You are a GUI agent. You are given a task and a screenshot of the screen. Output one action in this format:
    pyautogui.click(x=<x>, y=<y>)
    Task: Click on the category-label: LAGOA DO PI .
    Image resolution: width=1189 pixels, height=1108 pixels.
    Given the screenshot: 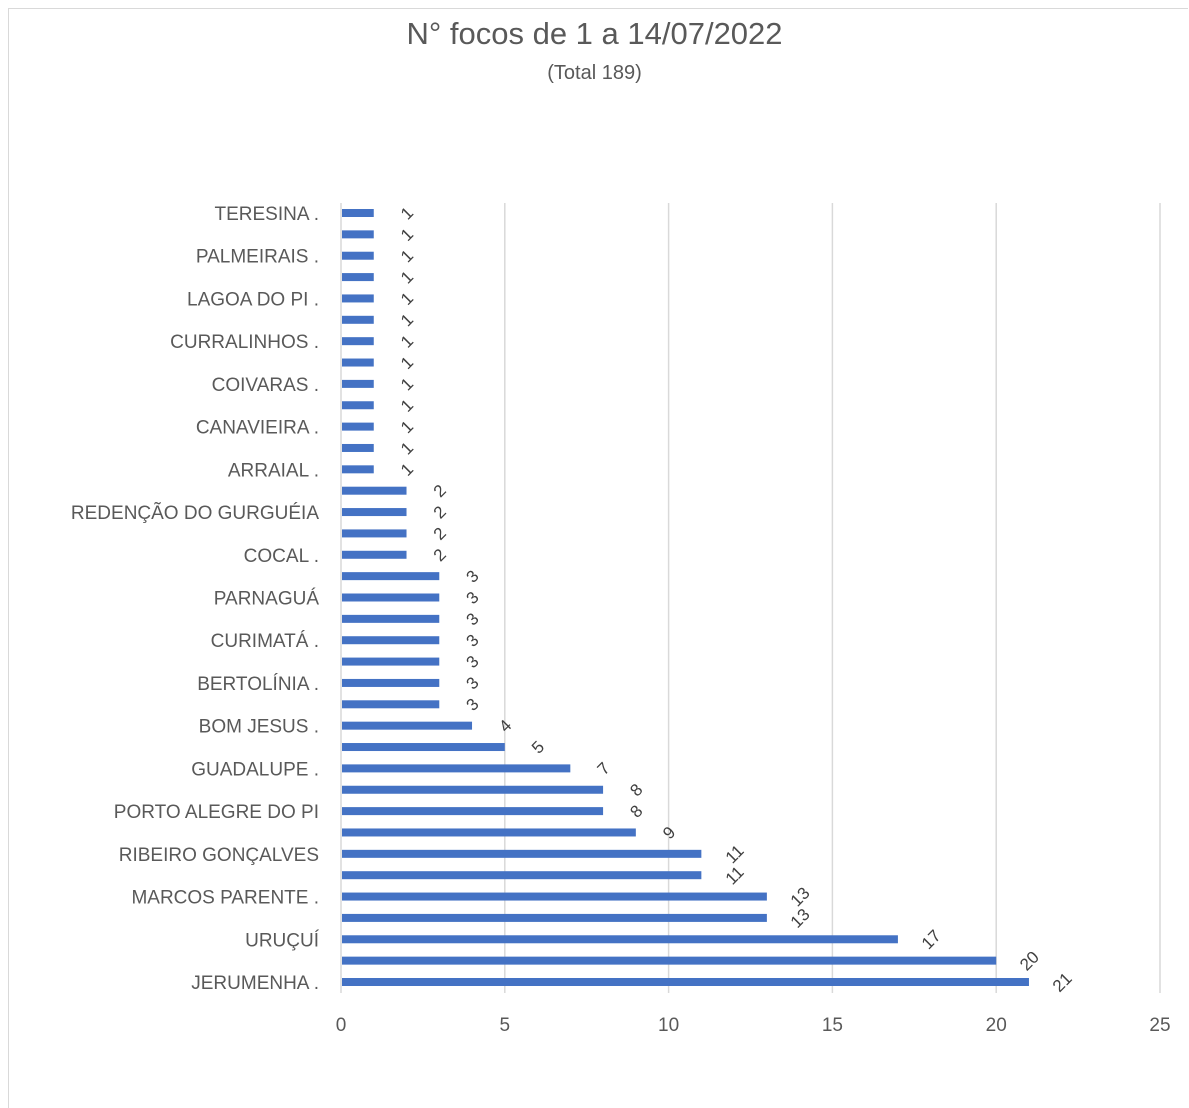 What is the action you would take?
    pyautogui.click(x=253, y=299)
    